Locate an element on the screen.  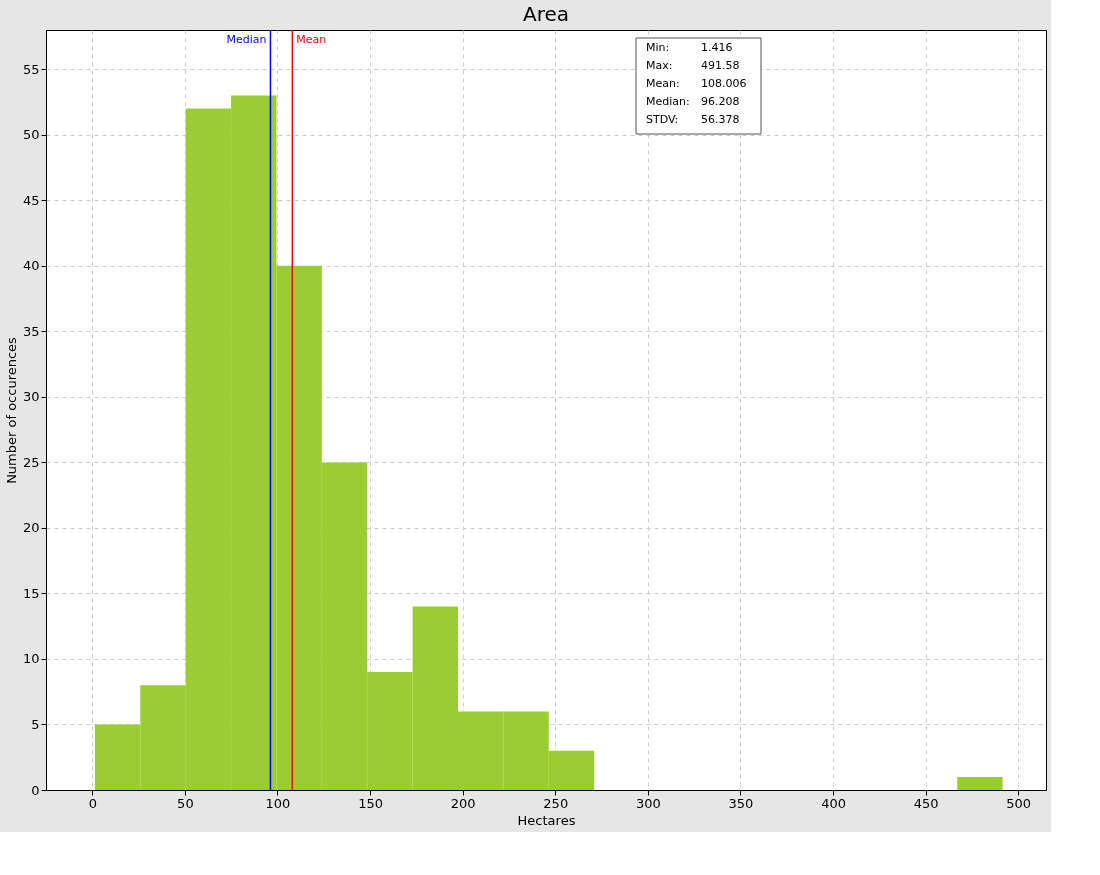
text: 491.58 is located at coordinates (720, 65).